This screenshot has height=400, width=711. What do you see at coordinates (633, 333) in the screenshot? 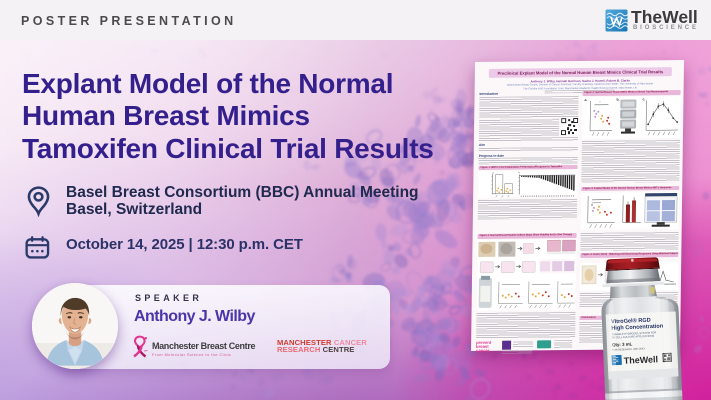
I see `svg-text: TUNABLE HYDROGEL SYSTEM FOR` at bounding box center [633, 333].